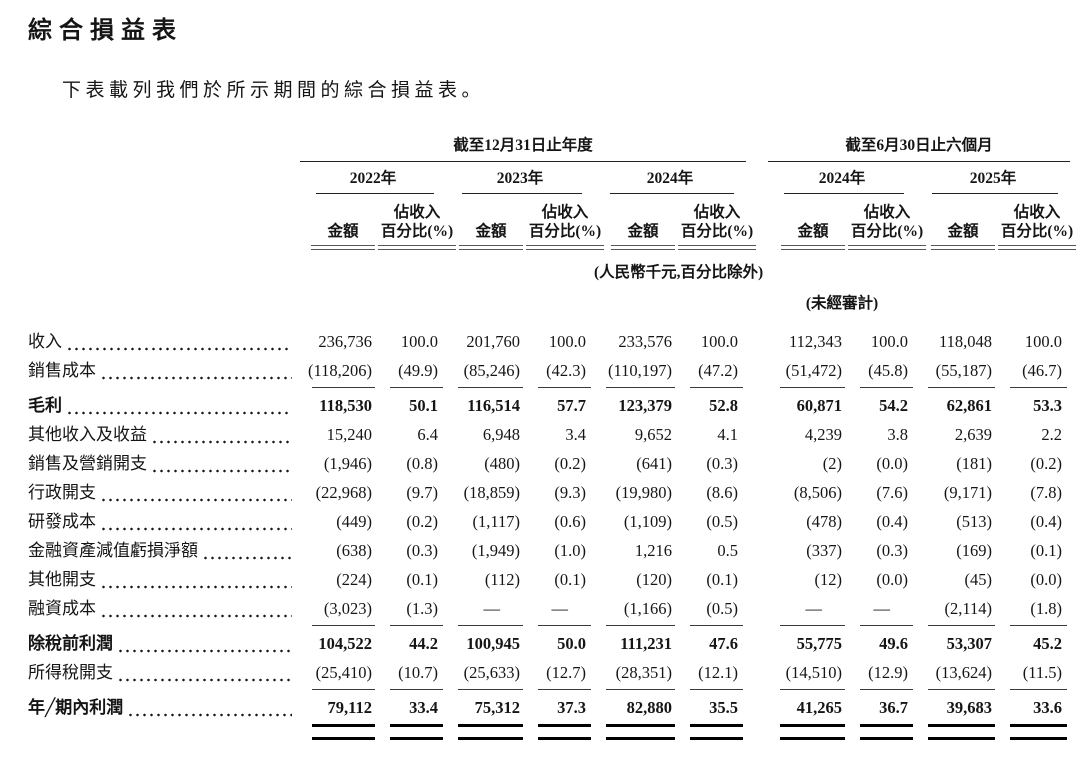 The width and height of the screenshot is (1080, 766). I want to click on value-cell: (0.3), so click(722, 463).